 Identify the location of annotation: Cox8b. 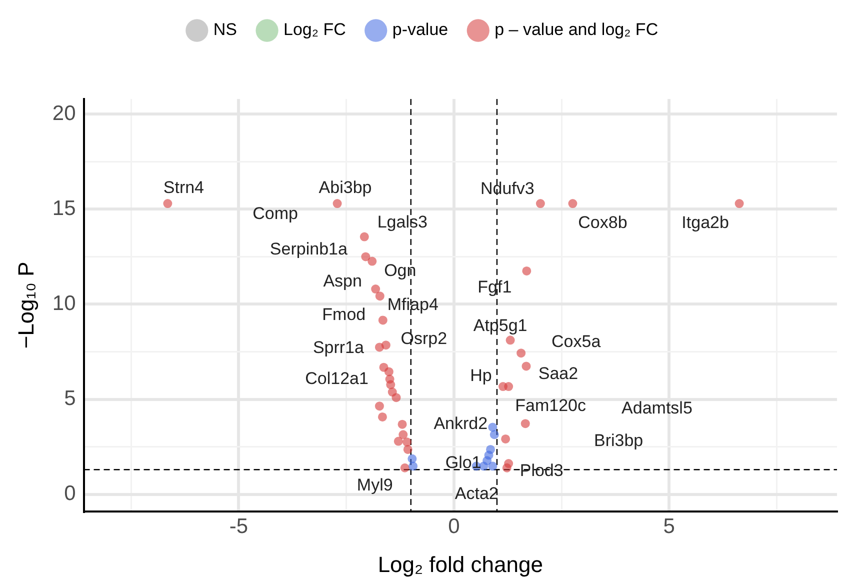
(603, 222).